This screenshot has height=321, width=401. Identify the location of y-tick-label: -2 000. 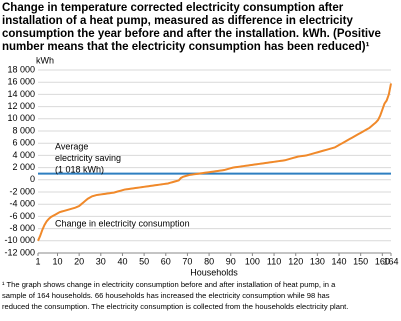
(22, 191).